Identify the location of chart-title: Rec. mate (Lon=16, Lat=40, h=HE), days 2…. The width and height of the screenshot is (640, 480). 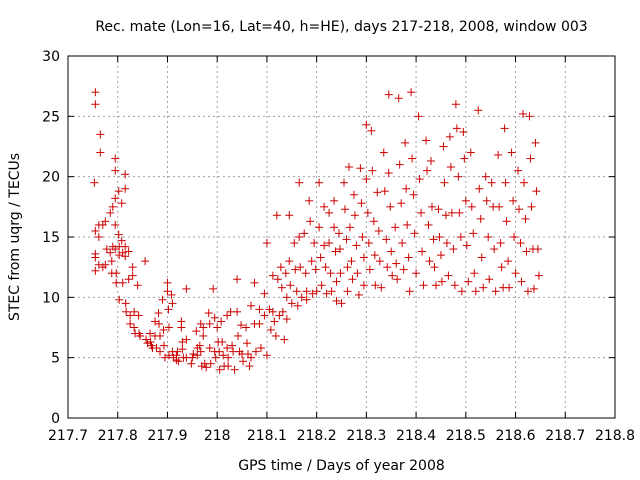
(341, 27).